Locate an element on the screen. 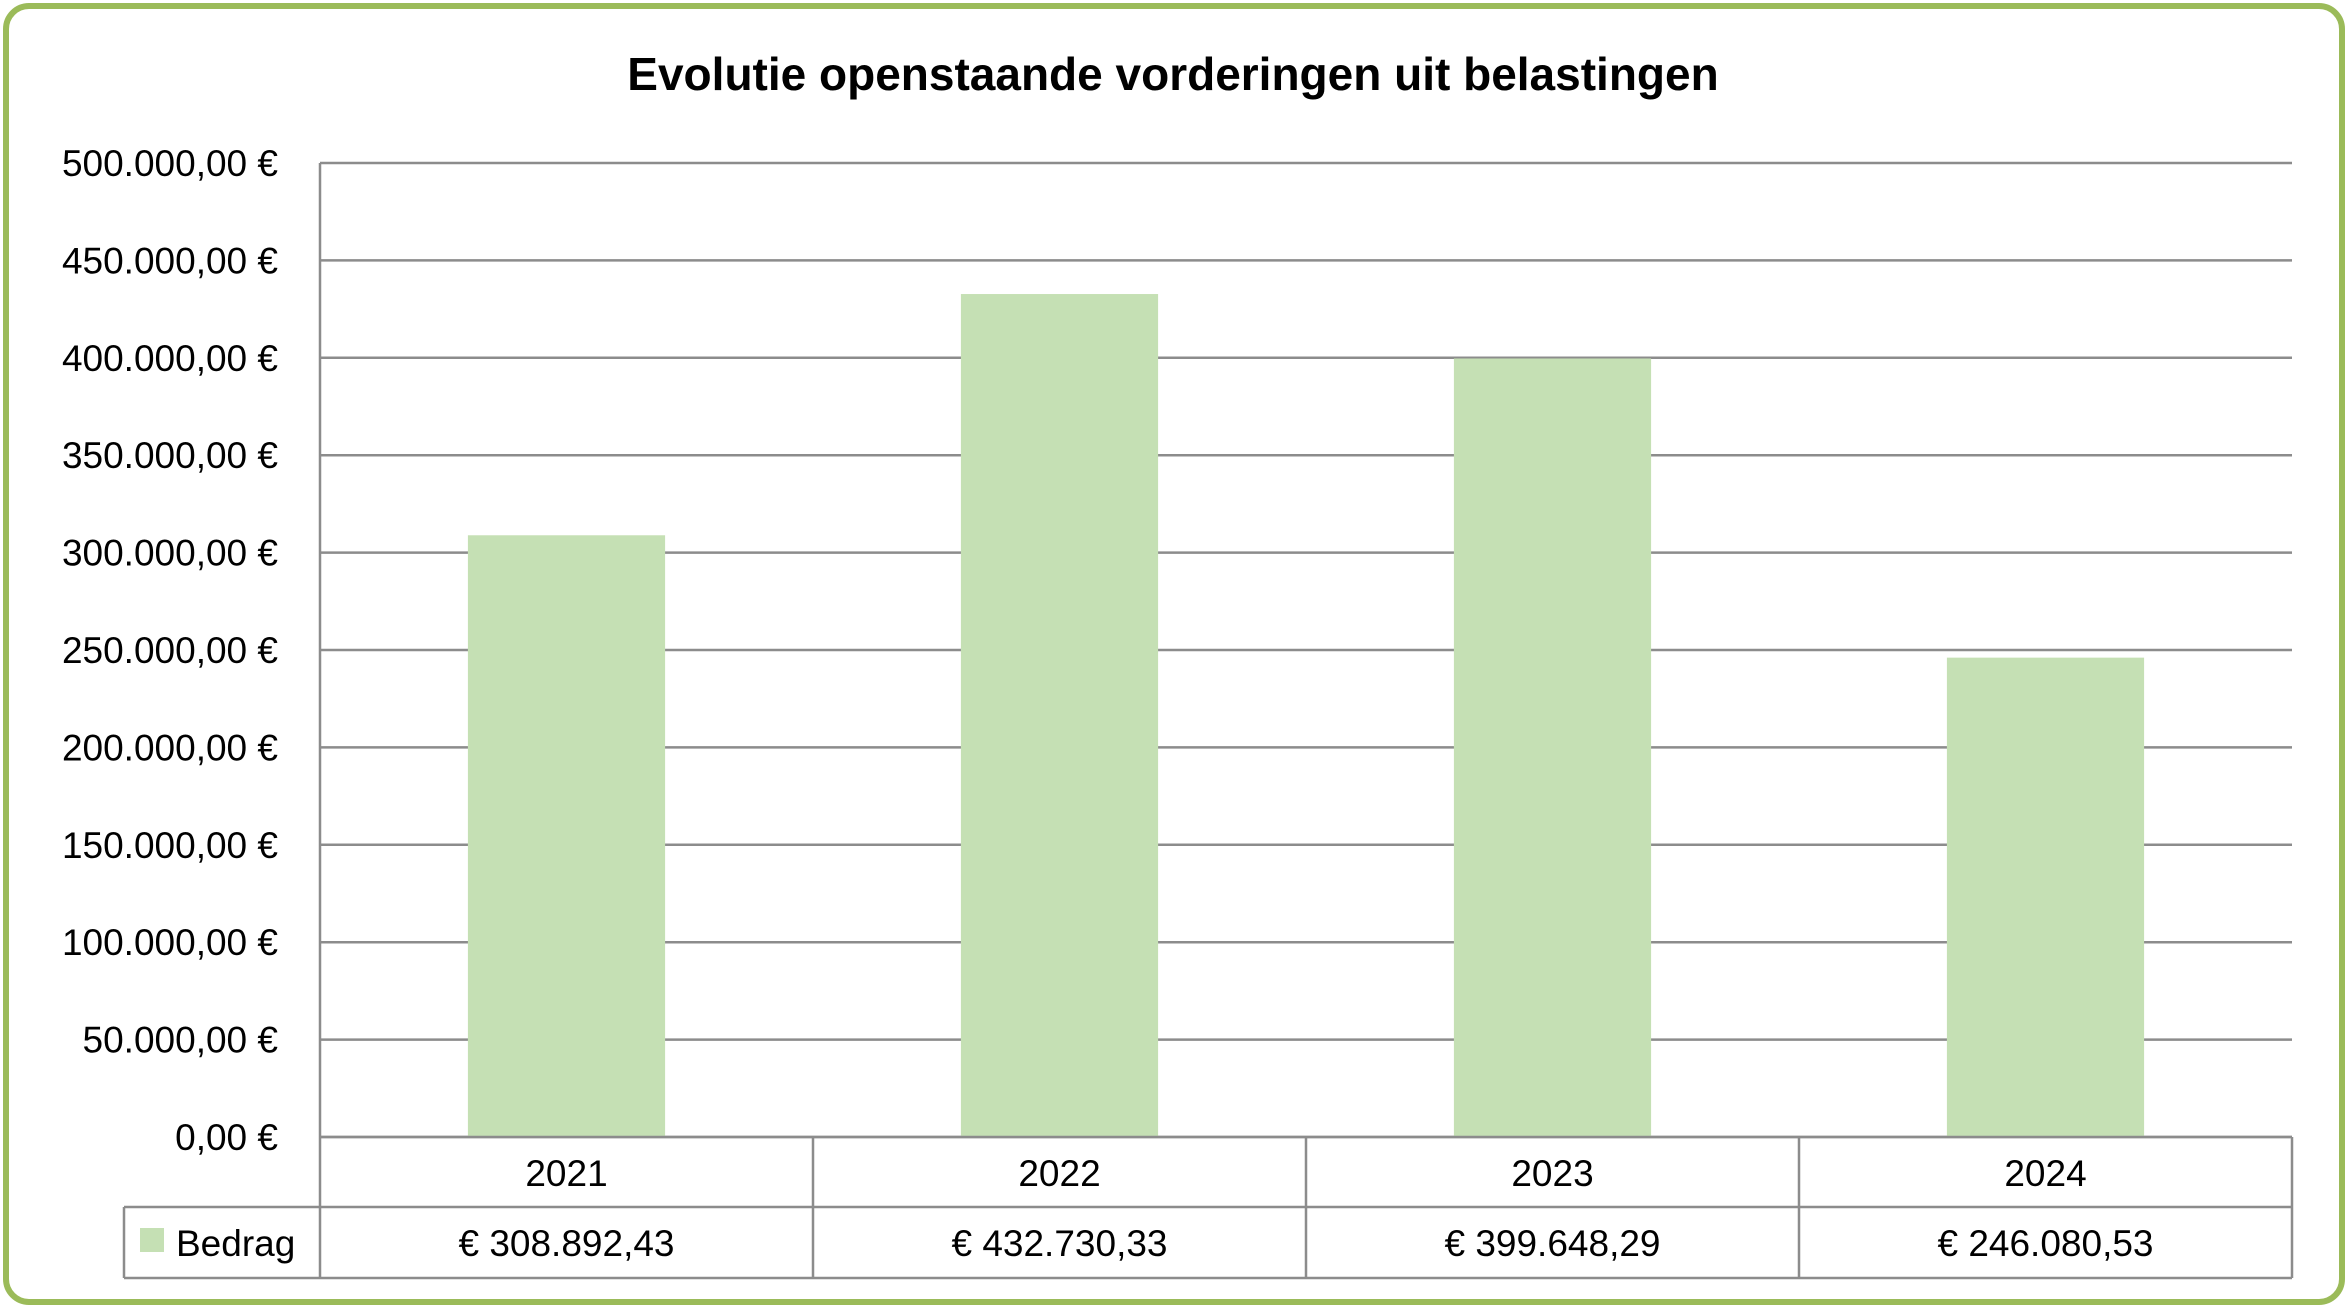 This screenshot has width=2348, height=1308. bar-2022 is located at coordinates (1059, 715).